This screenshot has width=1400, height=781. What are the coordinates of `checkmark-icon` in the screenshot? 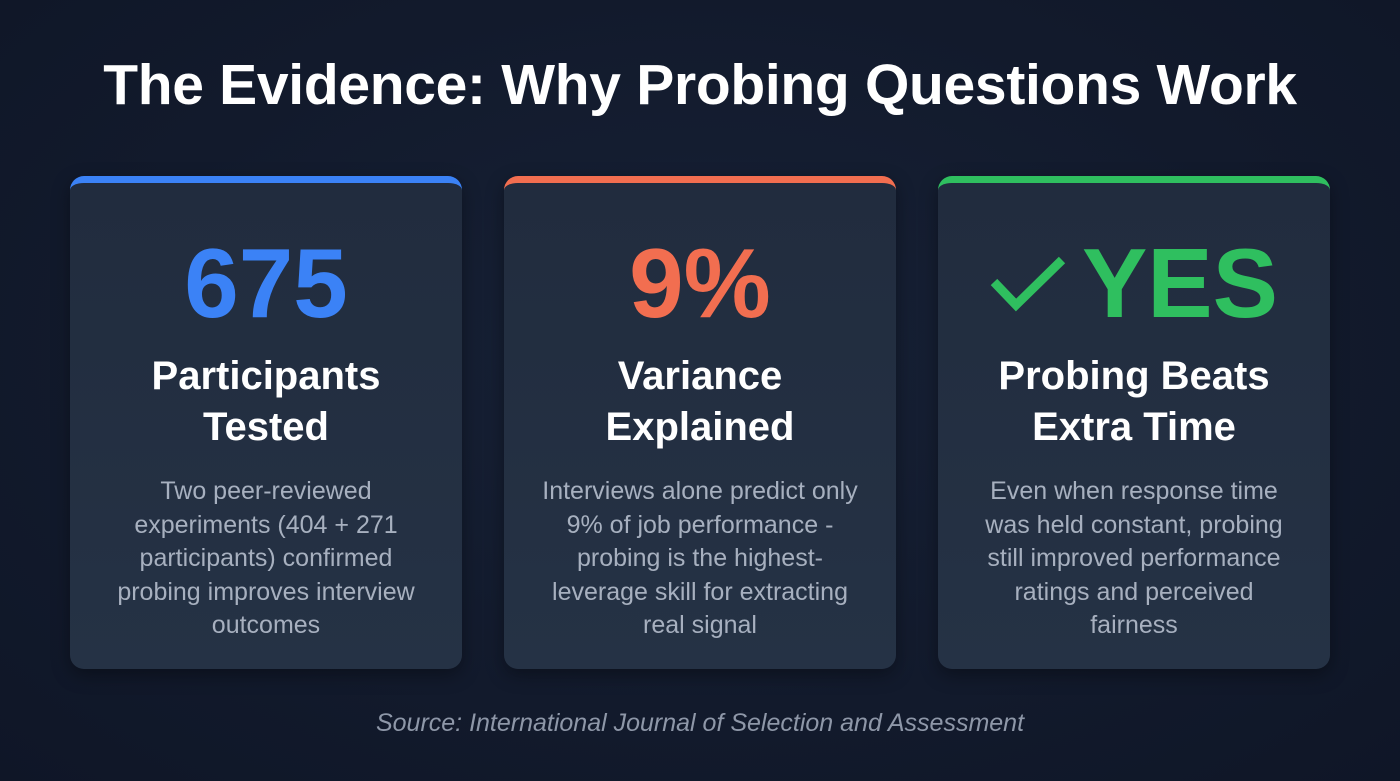 It's located at (1029, 283).